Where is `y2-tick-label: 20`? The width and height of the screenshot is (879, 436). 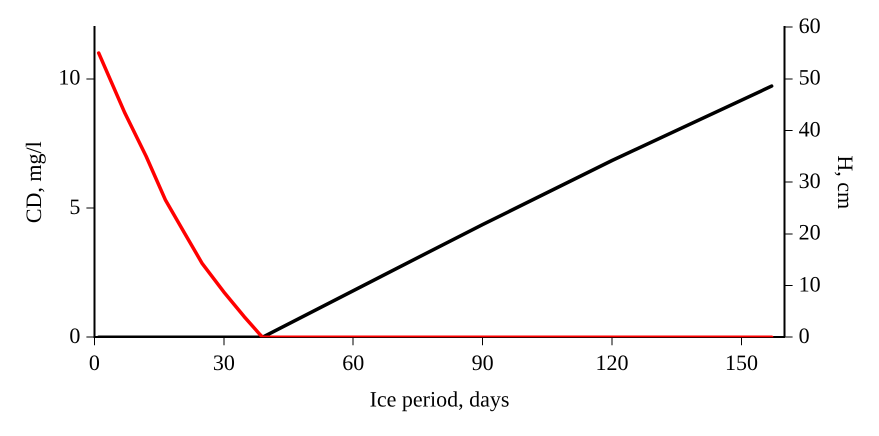 y2-tick-label: 20 is located at coordinates (809, 232).